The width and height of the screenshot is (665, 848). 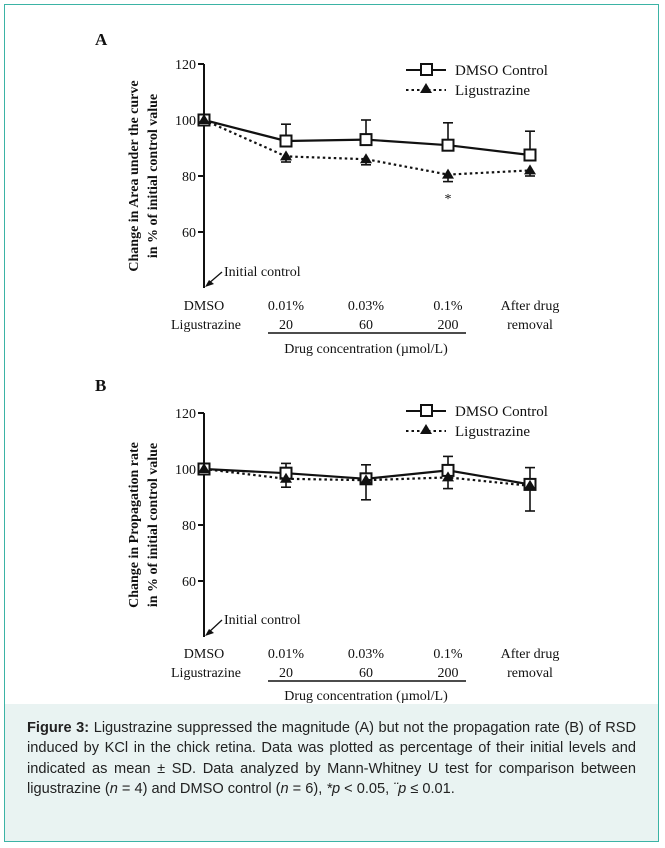 What do you see at coordinates (286, 306) in the screenshot?
I see `x-category-label-a: 0.01%` at bounding box center [286, 306].